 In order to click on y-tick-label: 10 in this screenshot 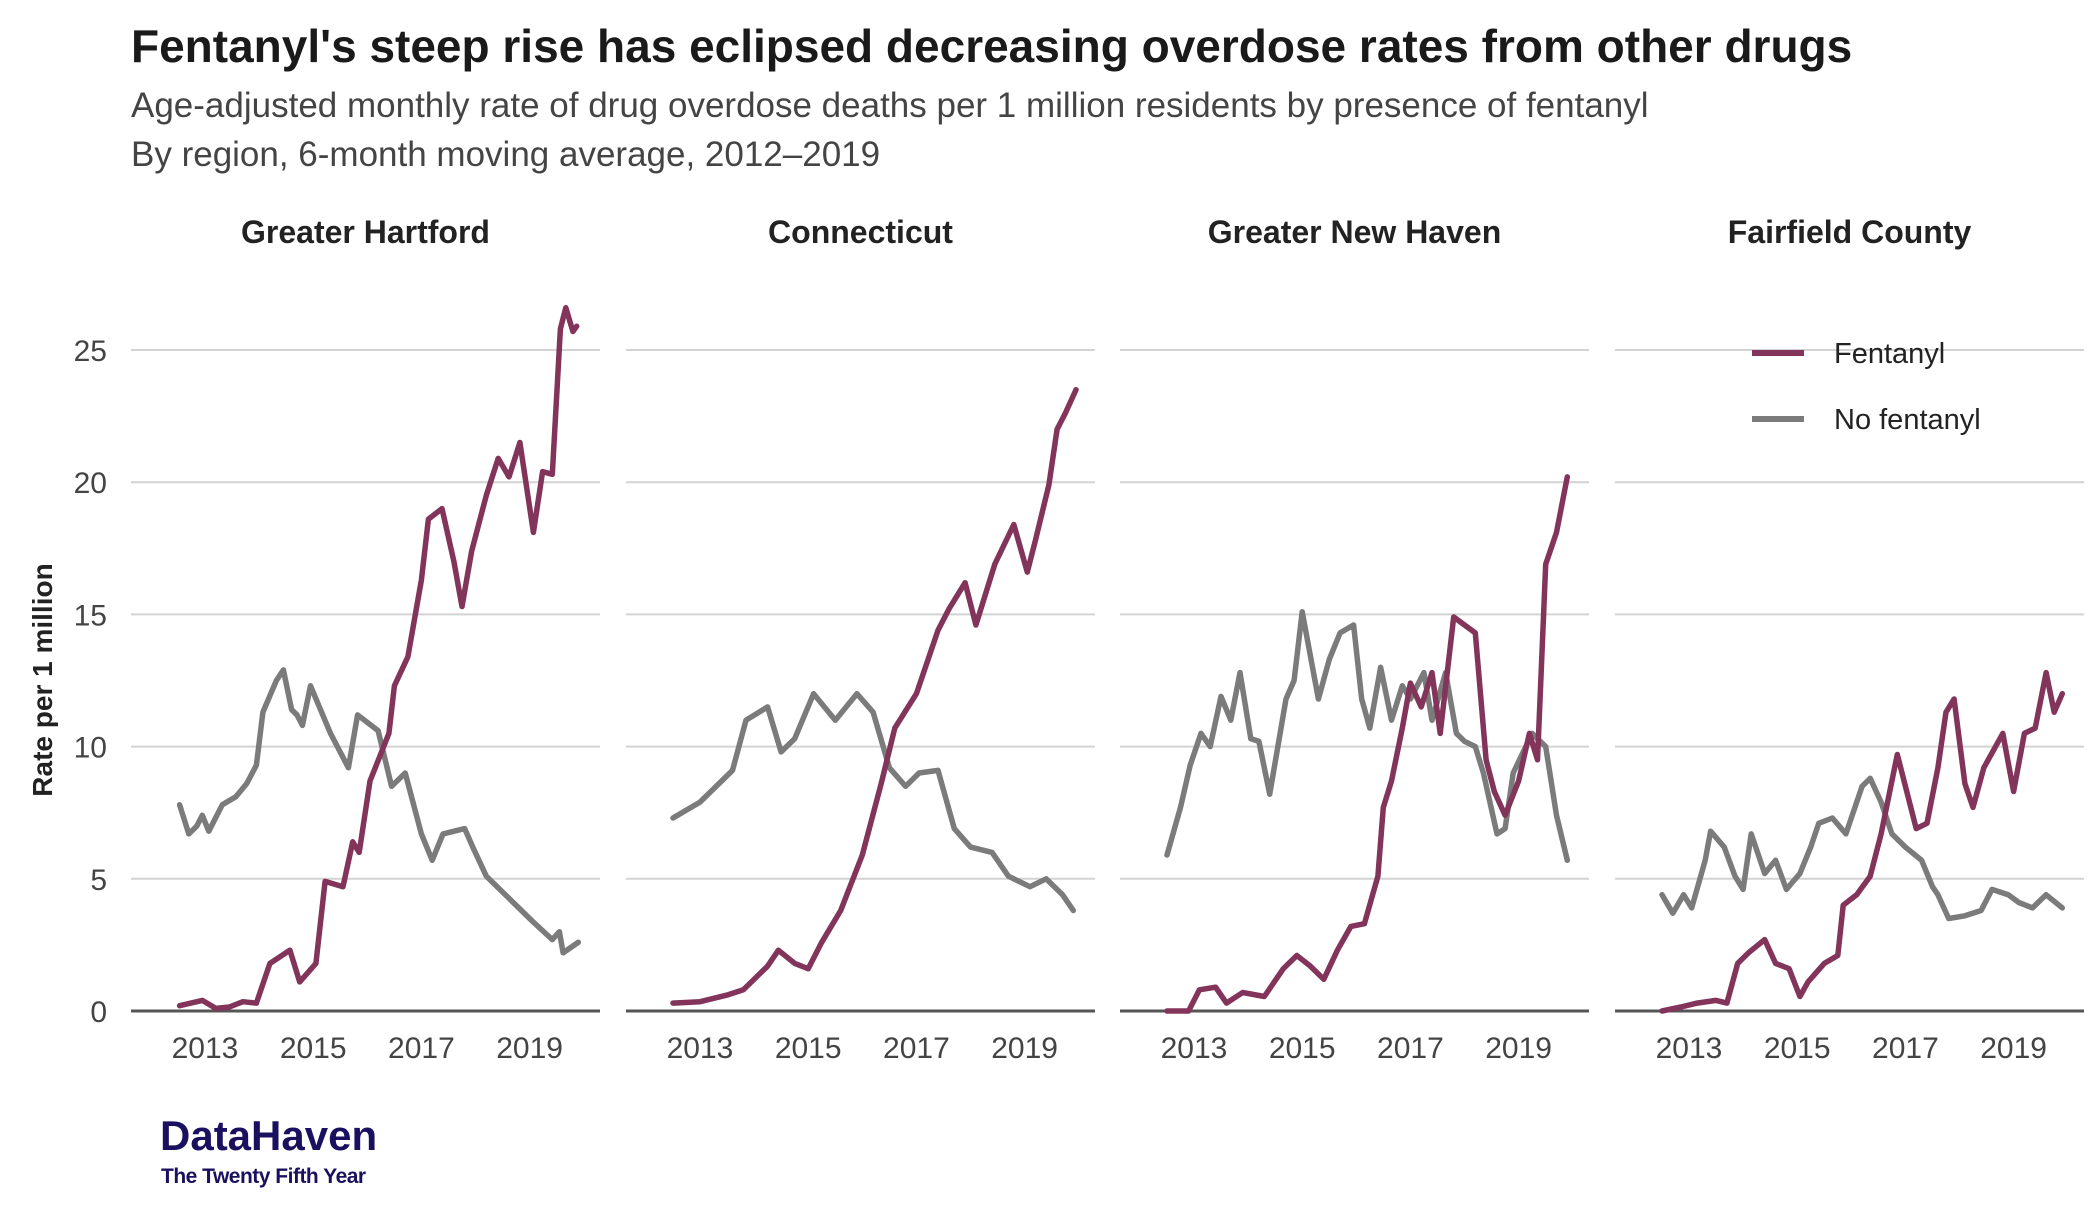, I will do `click(90, 748)`.